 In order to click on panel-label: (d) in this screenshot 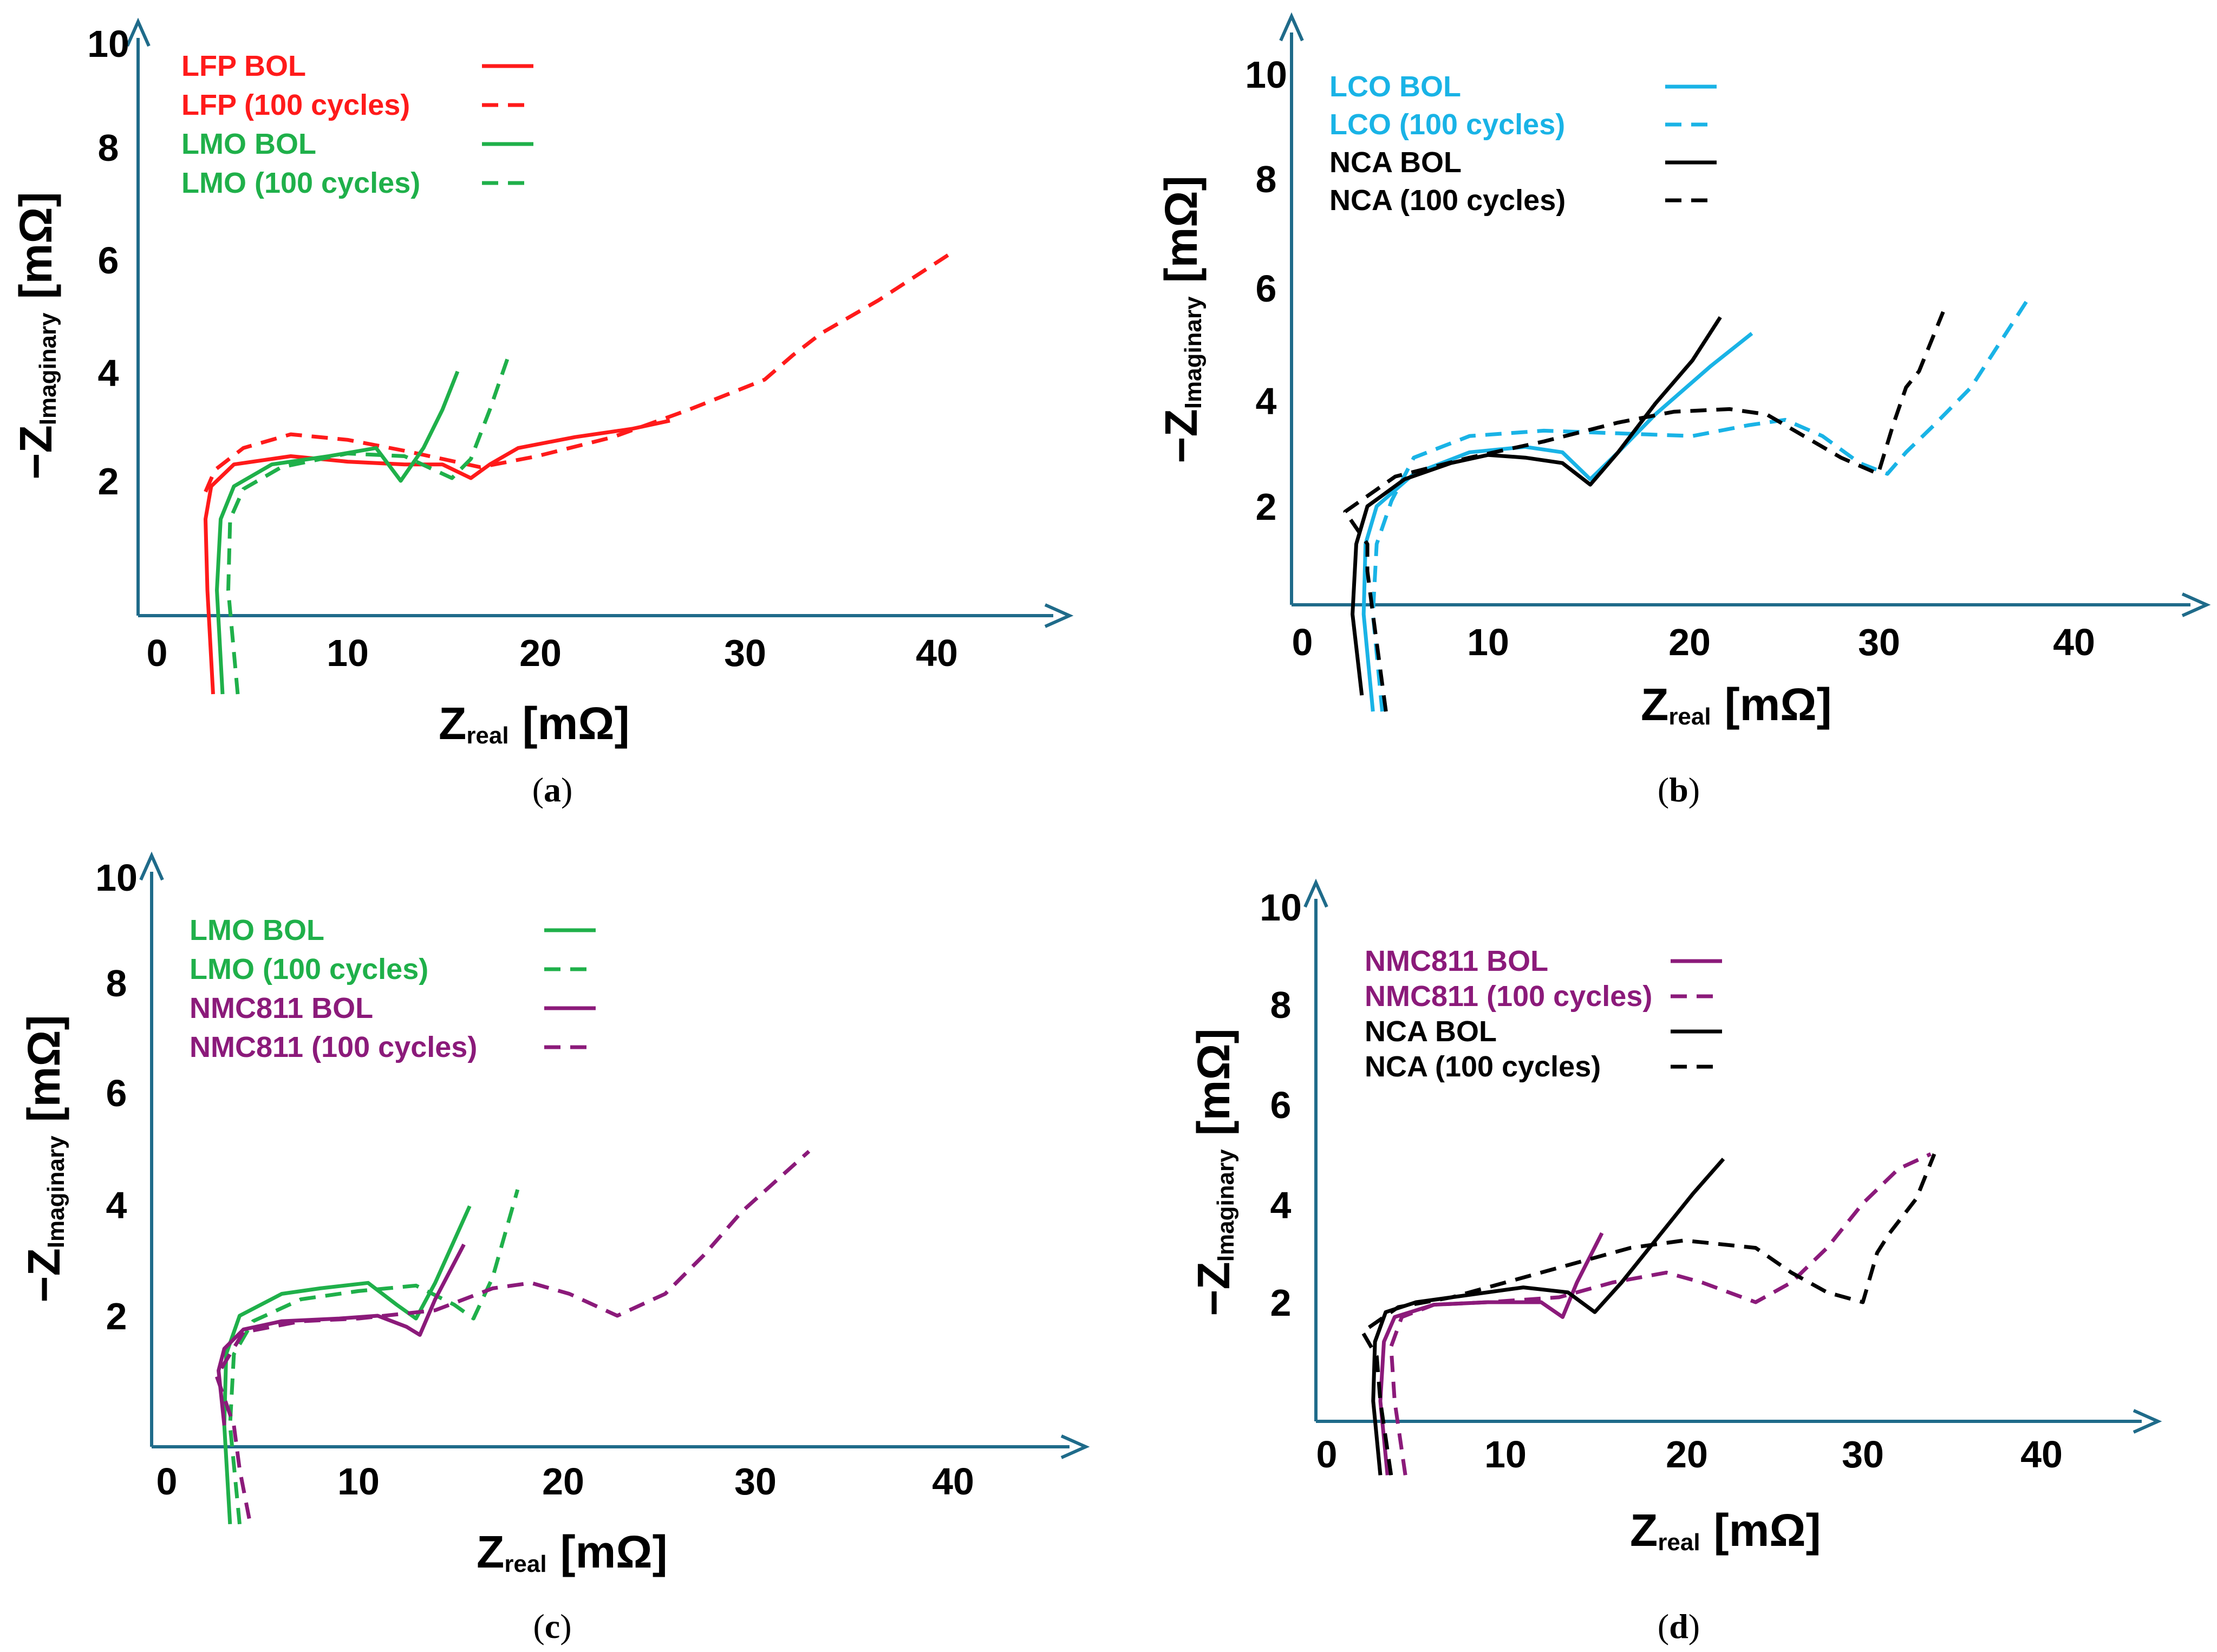, I will do `click(1679, 1626)`.